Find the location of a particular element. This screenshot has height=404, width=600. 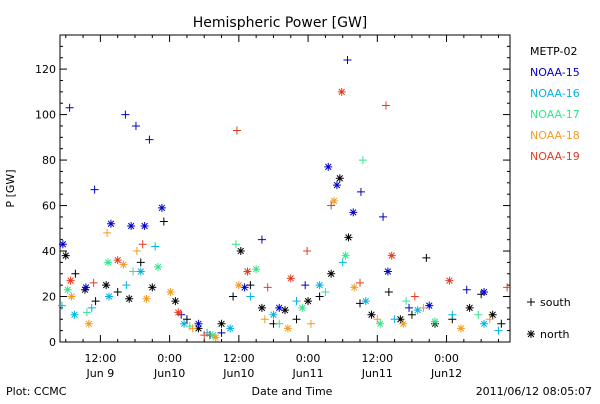

y-axis-label: P [GW] is located at coordinates (10, 188).